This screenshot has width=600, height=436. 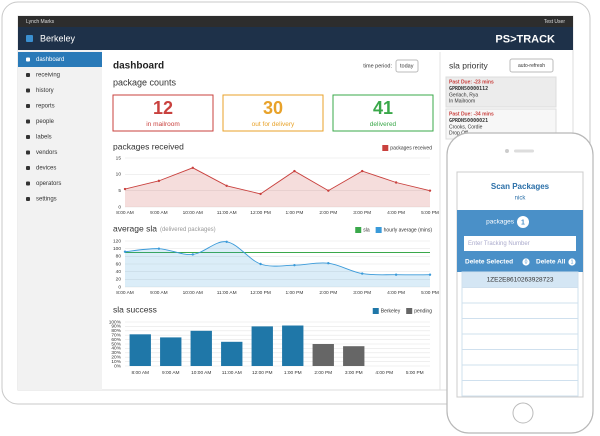 I want to click on menu-item: receiving, so click(x=48, y=76).